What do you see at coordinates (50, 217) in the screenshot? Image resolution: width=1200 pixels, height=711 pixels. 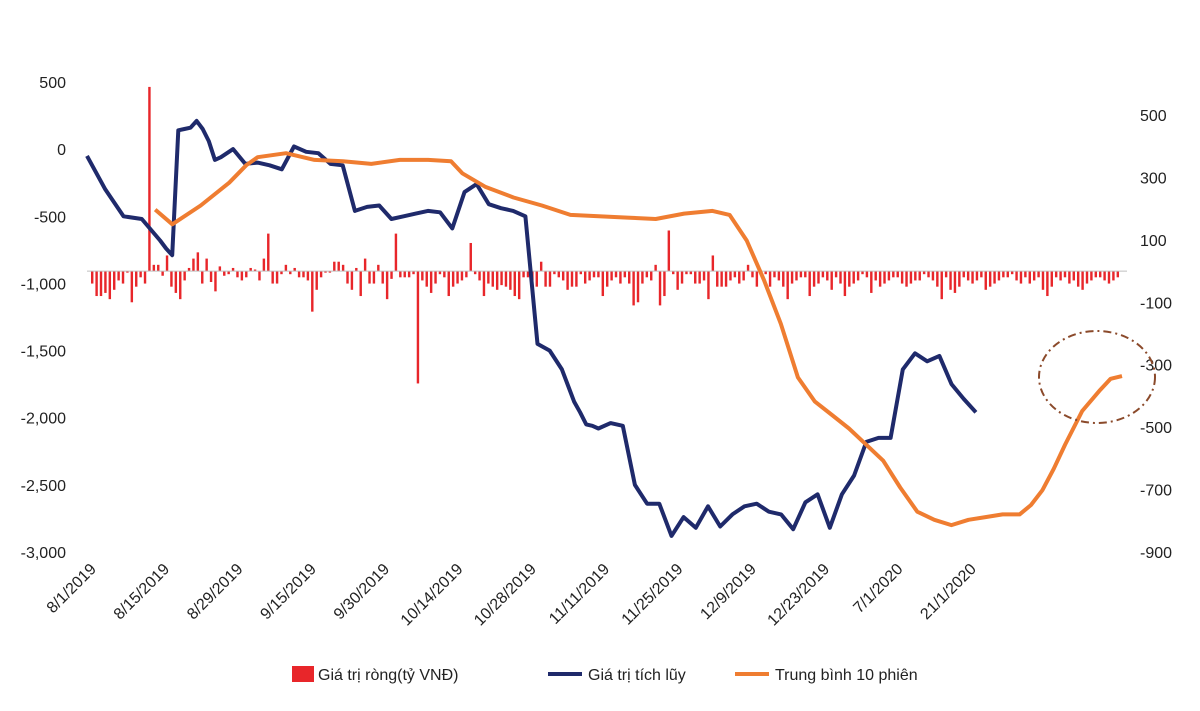 I see `left-tick-label: -500` at bounding box center [50, 217].